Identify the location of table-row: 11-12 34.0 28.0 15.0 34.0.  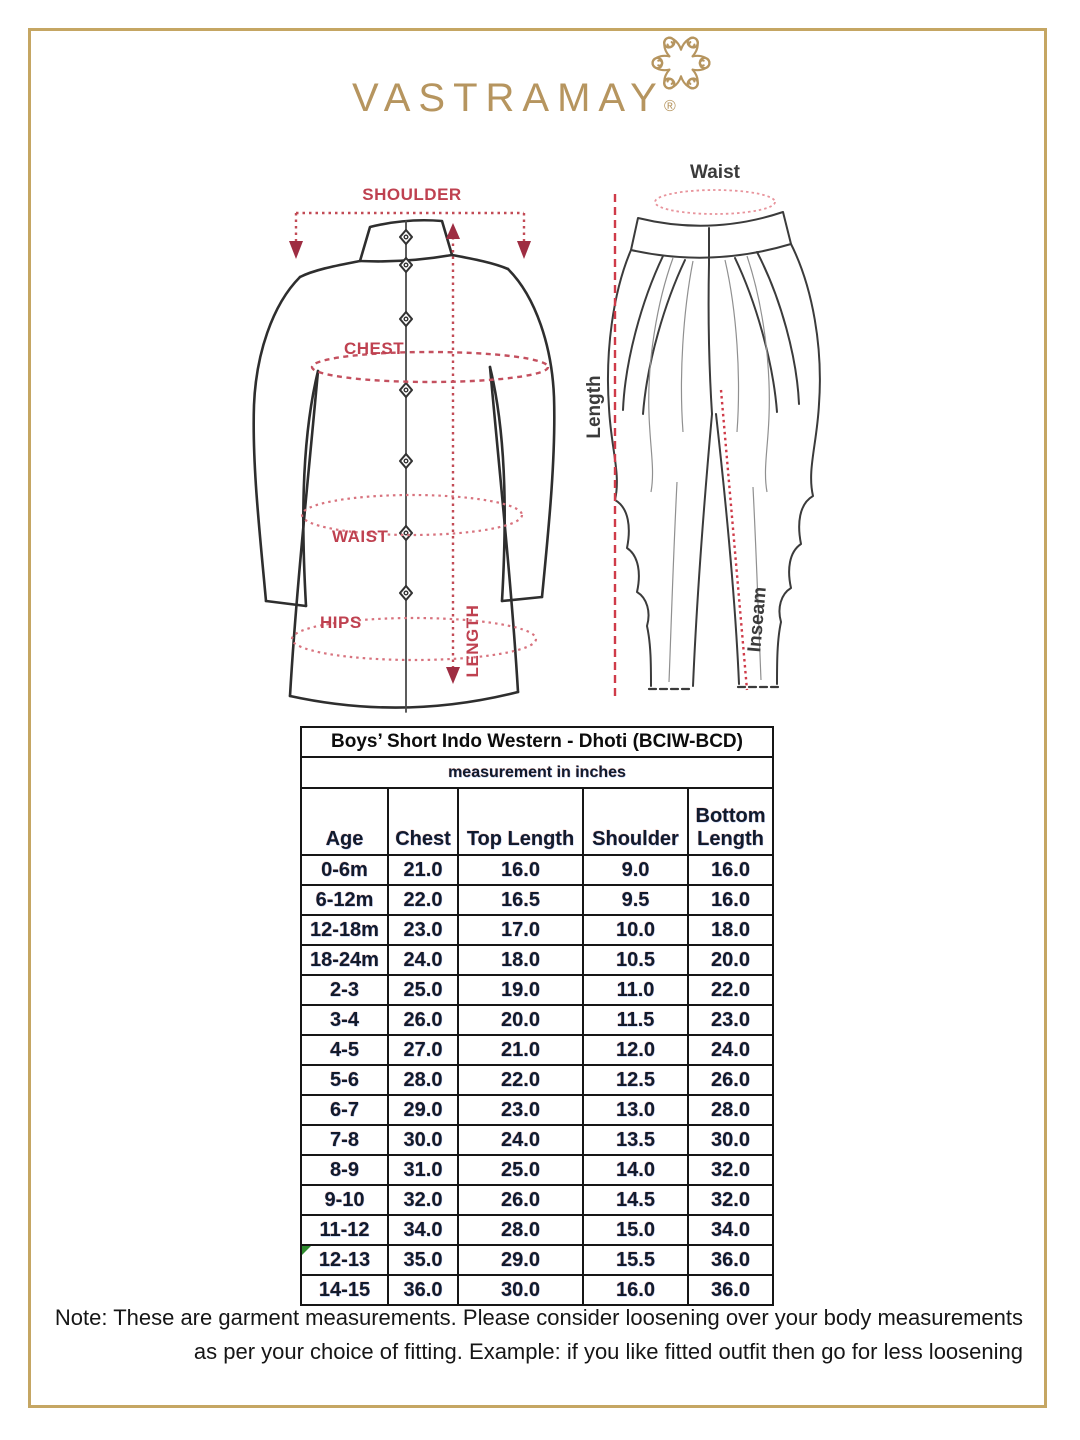
(537, 1230).